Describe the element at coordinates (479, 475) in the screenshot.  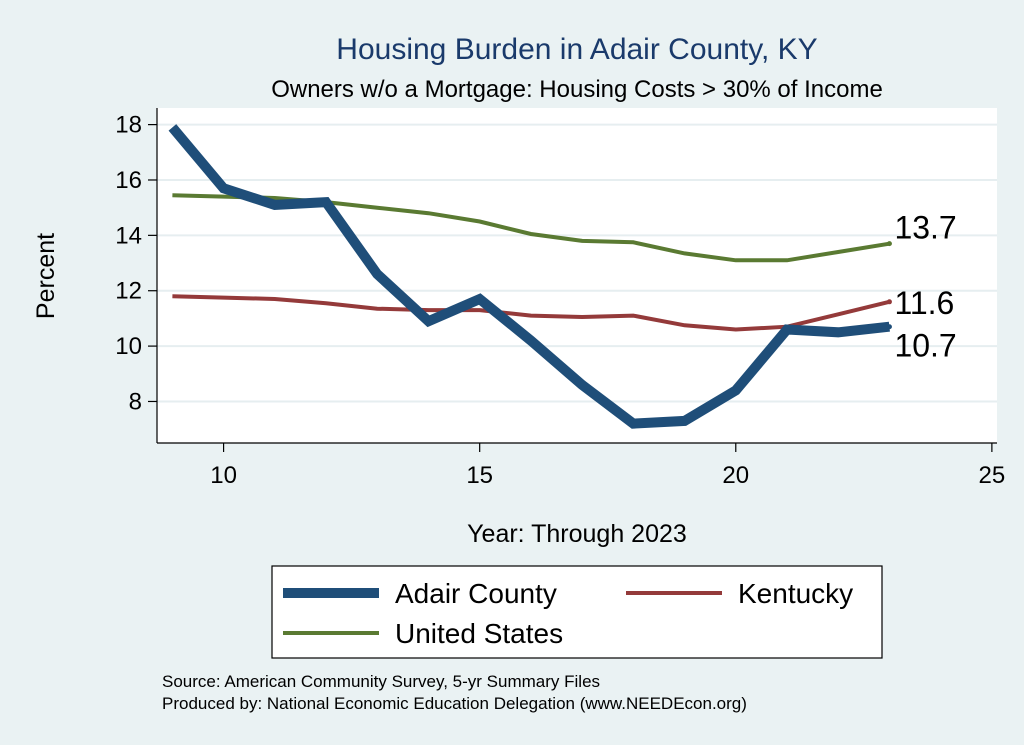
I see `x-tick-label-15: 15` at that location.